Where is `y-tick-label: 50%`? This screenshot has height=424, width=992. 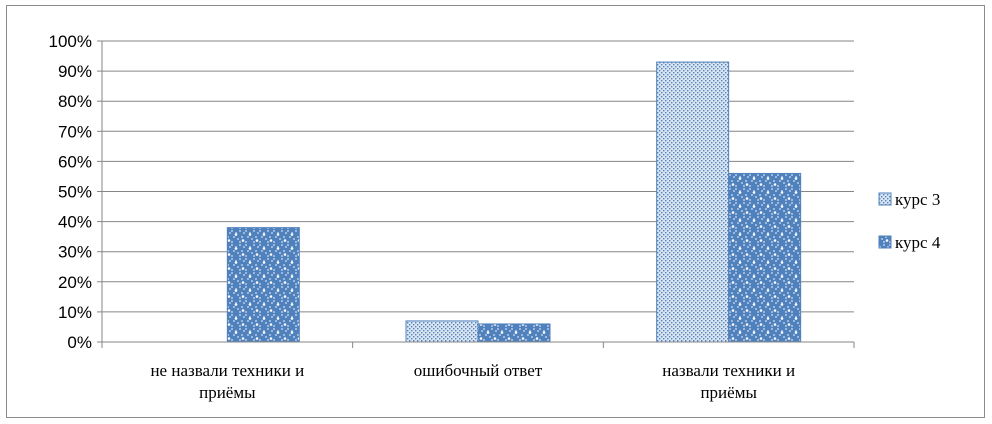 y-tick-label: 50% is located at coordinates (75, 192).